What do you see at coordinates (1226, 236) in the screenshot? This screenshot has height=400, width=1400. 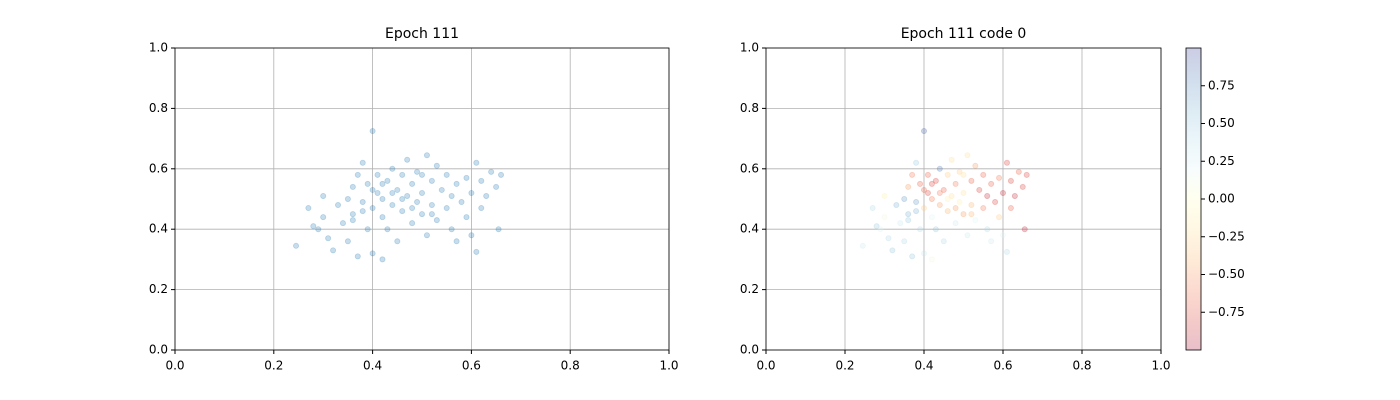 I see `colorbar-tick-label: −0.25` at bounding box center [1226, 236].